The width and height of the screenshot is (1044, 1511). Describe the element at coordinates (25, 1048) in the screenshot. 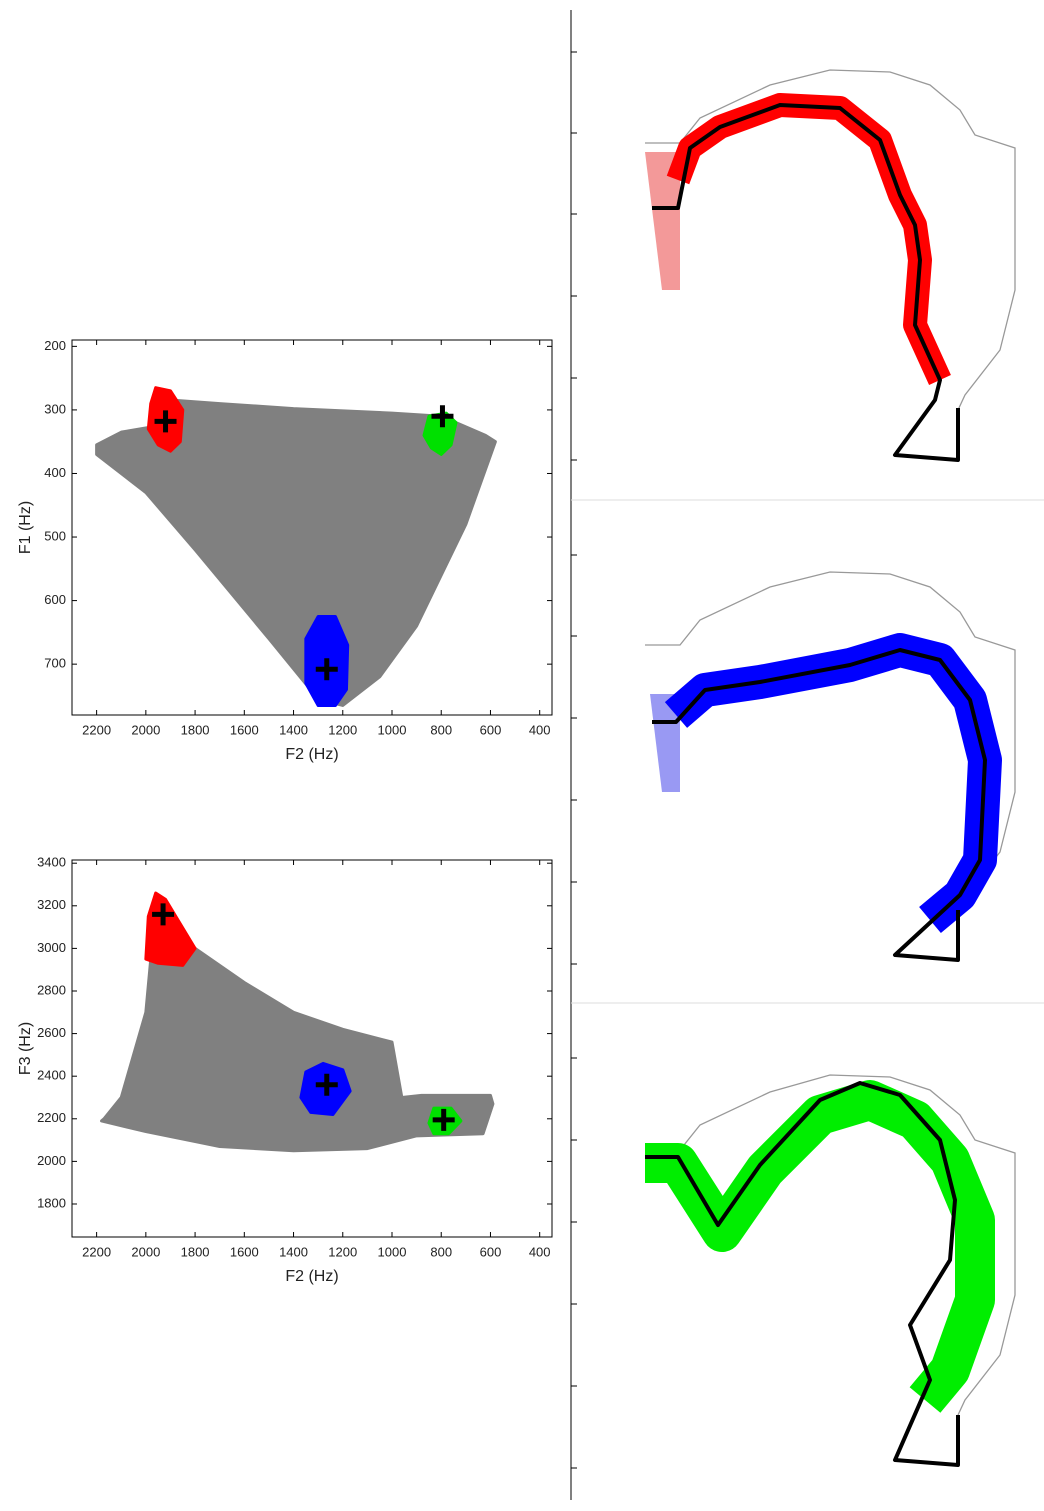

I see `y-axis-label: F3 (Hz)` at that location.